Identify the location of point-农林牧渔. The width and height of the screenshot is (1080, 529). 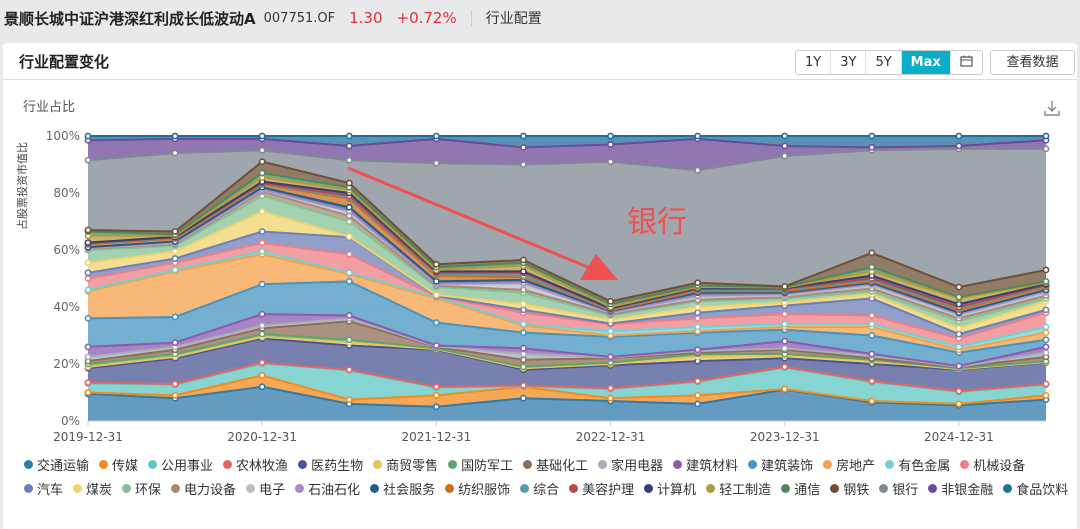
(262, 362).